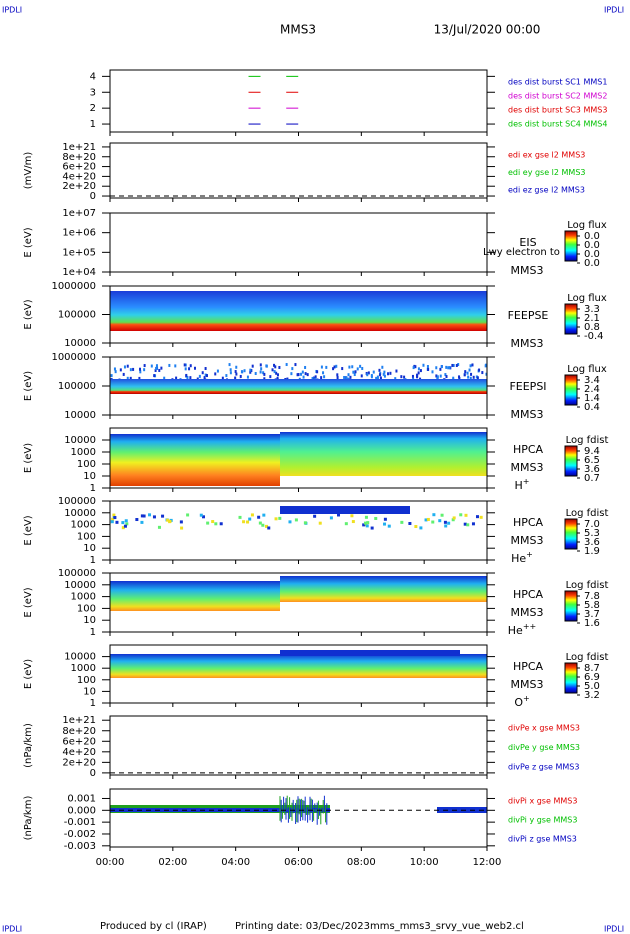  I want to click on colorbar-title: Log fdist, so click(587, 440).